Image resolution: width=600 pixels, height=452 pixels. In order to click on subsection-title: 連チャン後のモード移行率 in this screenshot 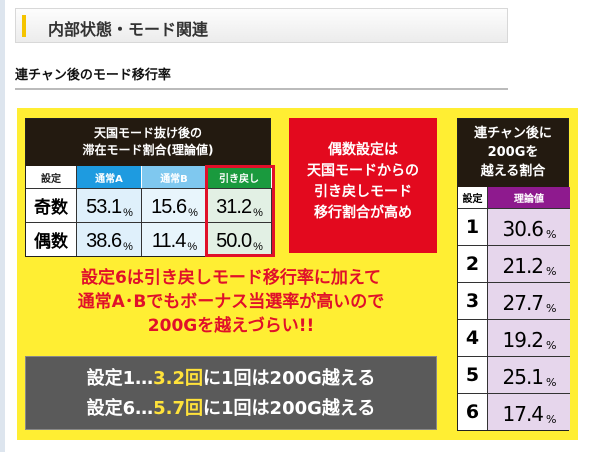, I will do `click(93, 75)`.